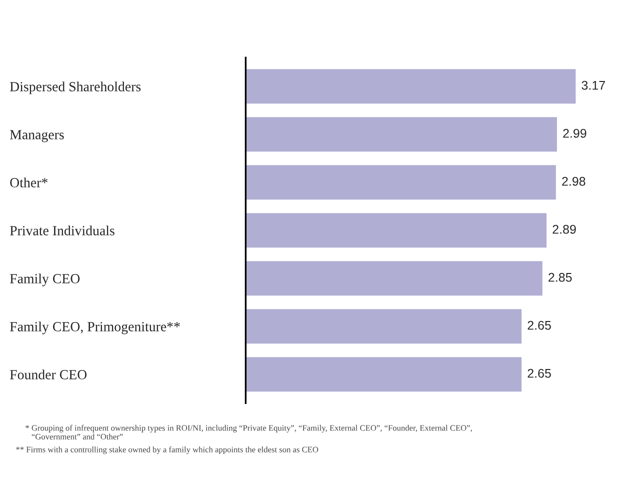 The width and height of the screenshot is (630, 480). I want to click on data-label: 2.99, so click(574, 133).